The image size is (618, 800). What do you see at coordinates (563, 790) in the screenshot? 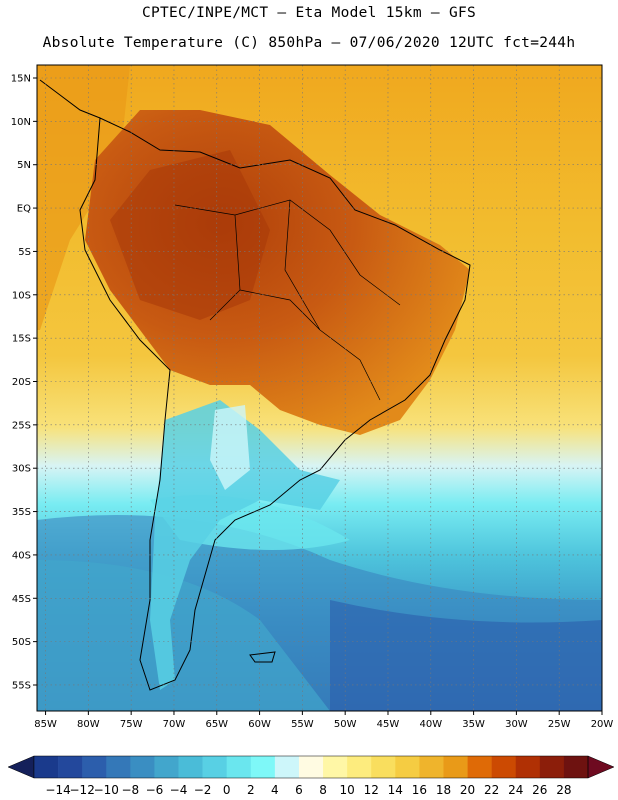
I see `colorbar-label: 28` at bounding box center [563, 790].